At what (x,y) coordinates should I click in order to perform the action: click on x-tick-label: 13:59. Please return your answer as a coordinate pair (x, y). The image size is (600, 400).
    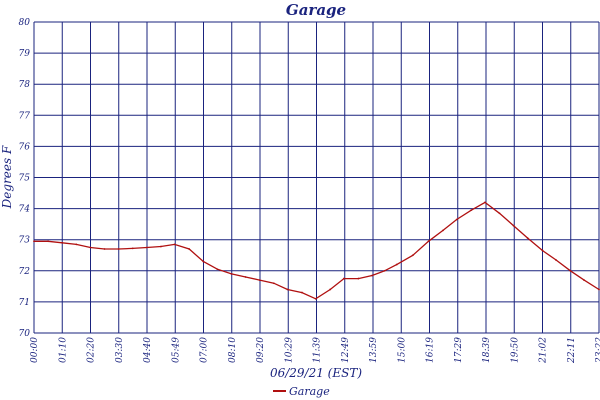
    Looking at the image, I should click on (374, 350).